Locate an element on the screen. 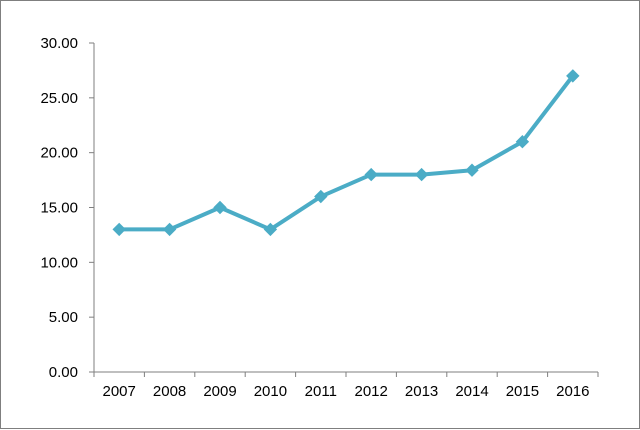 The width and height of the screenshot is (640, 430). x-tick-label: 2012 is located at coordinates (371, 391).